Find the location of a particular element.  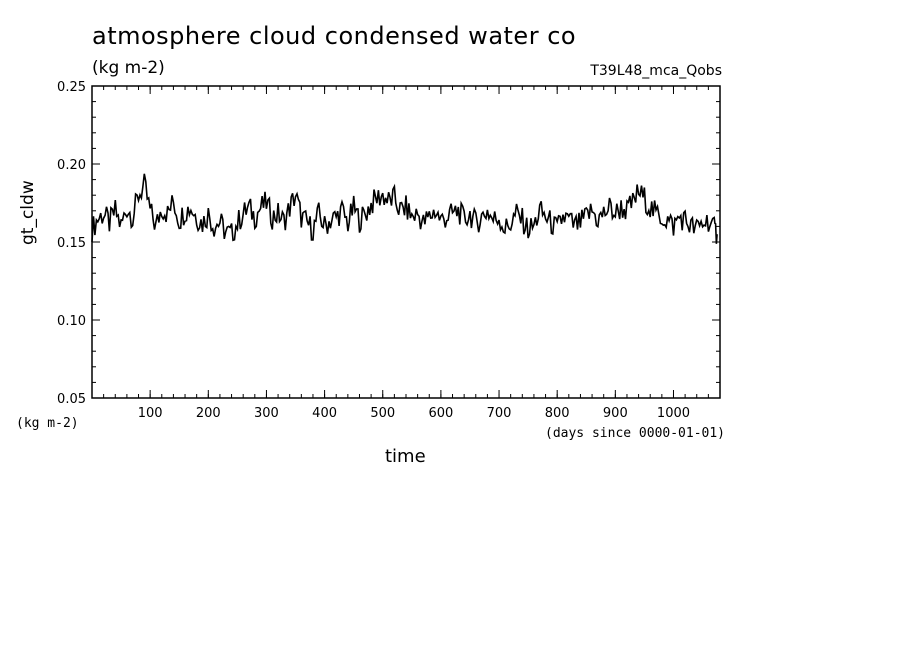

x-axis-label: time is located at coordinates (405, 456).